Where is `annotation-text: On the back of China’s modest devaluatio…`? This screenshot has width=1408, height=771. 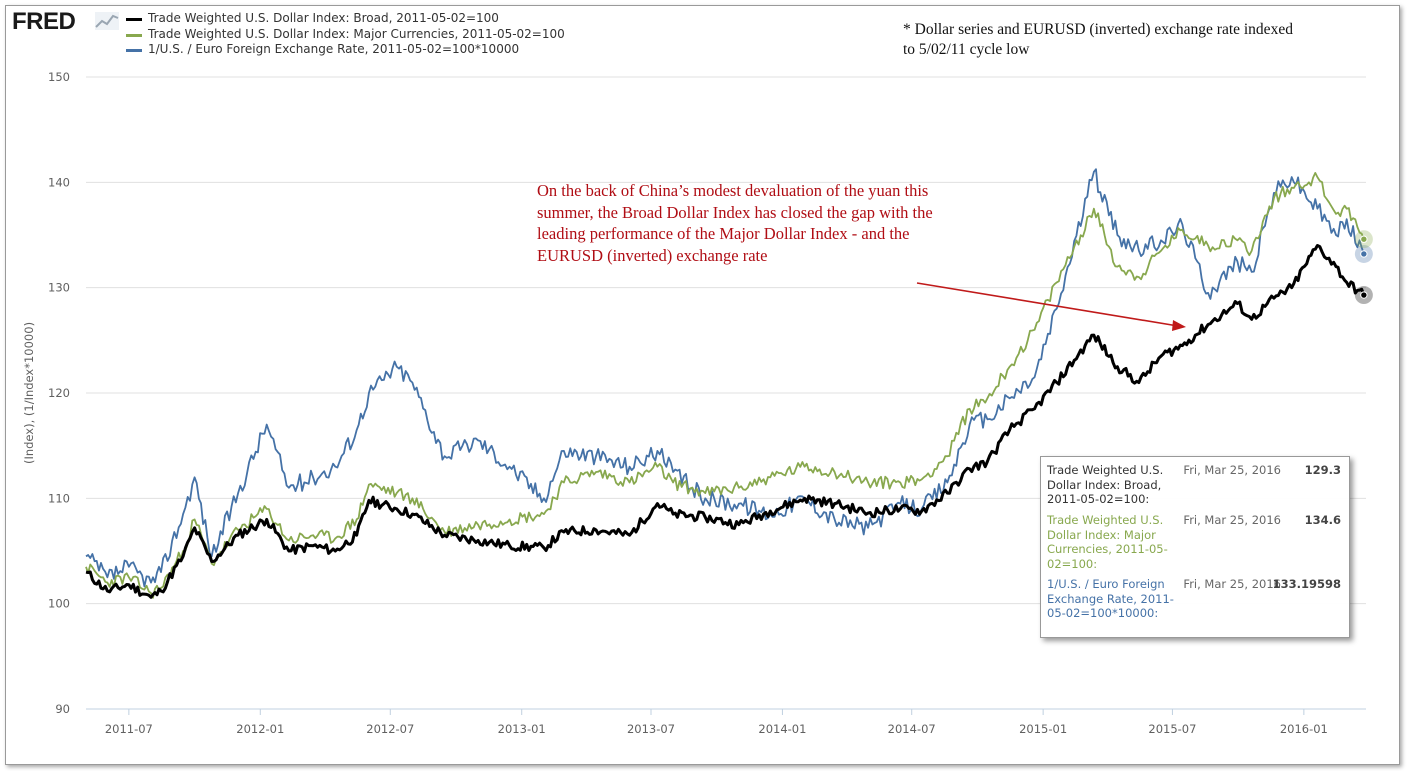
annotation-text: On the back of China’s modest devaluatio… is located at coordinates (735, 223).